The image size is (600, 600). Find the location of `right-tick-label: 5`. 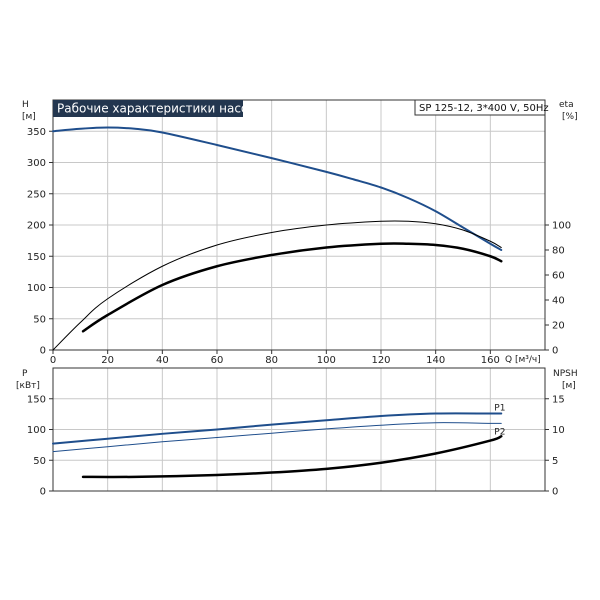

right-tick-label: 5 is located at coordinates (555, 461).